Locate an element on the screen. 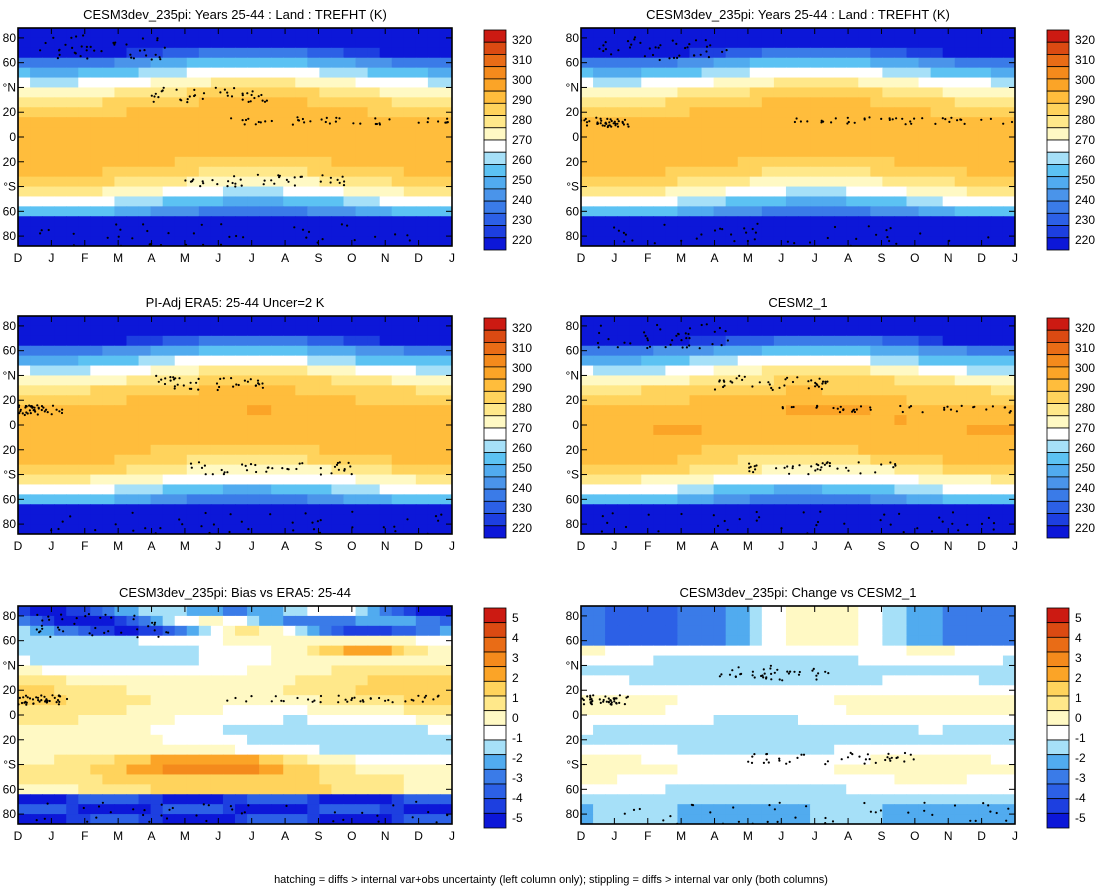 This screenshot has width=1102, height=896. colorbar-label: 280 is located at coordinates (522, 408).